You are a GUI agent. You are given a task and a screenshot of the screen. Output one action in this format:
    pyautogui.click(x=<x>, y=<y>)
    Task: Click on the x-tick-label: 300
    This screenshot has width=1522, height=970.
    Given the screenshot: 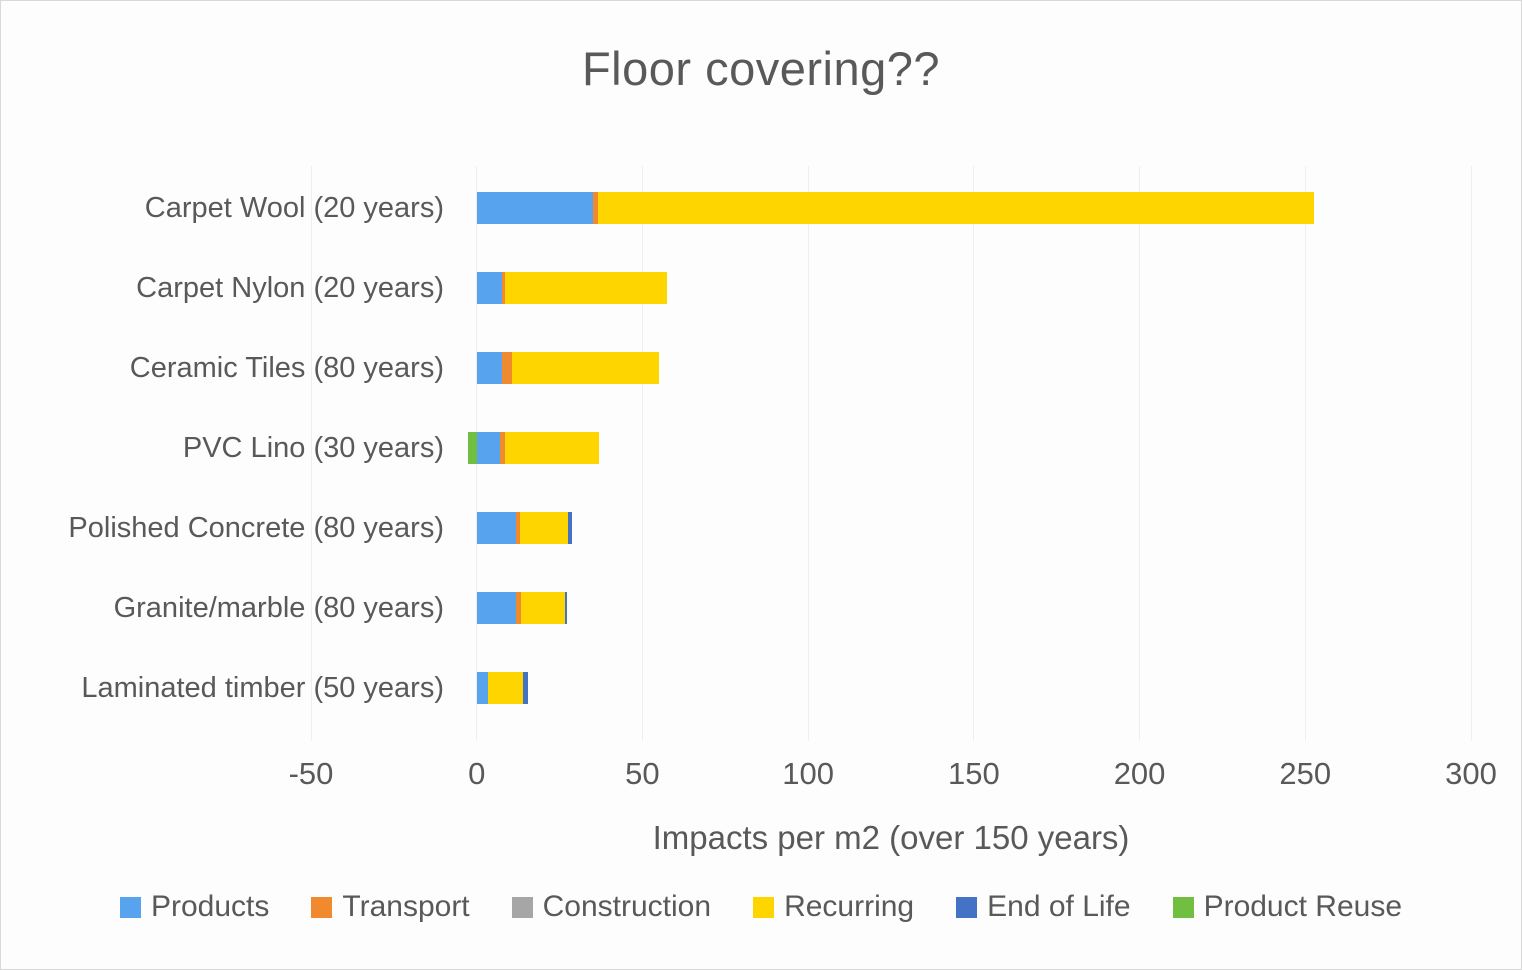 What is the action you would take?
    pyautogui.click(x=1471, y=773)
    